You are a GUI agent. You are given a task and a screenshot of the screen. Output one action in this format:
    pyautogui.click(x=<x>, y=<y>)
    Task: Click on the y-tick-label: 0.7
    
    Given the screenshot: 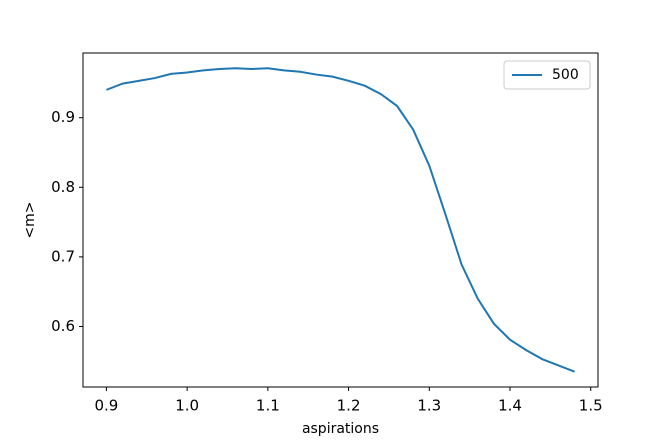 What is the action you would take?
    pyautogui.click(x=63, y=256)
    